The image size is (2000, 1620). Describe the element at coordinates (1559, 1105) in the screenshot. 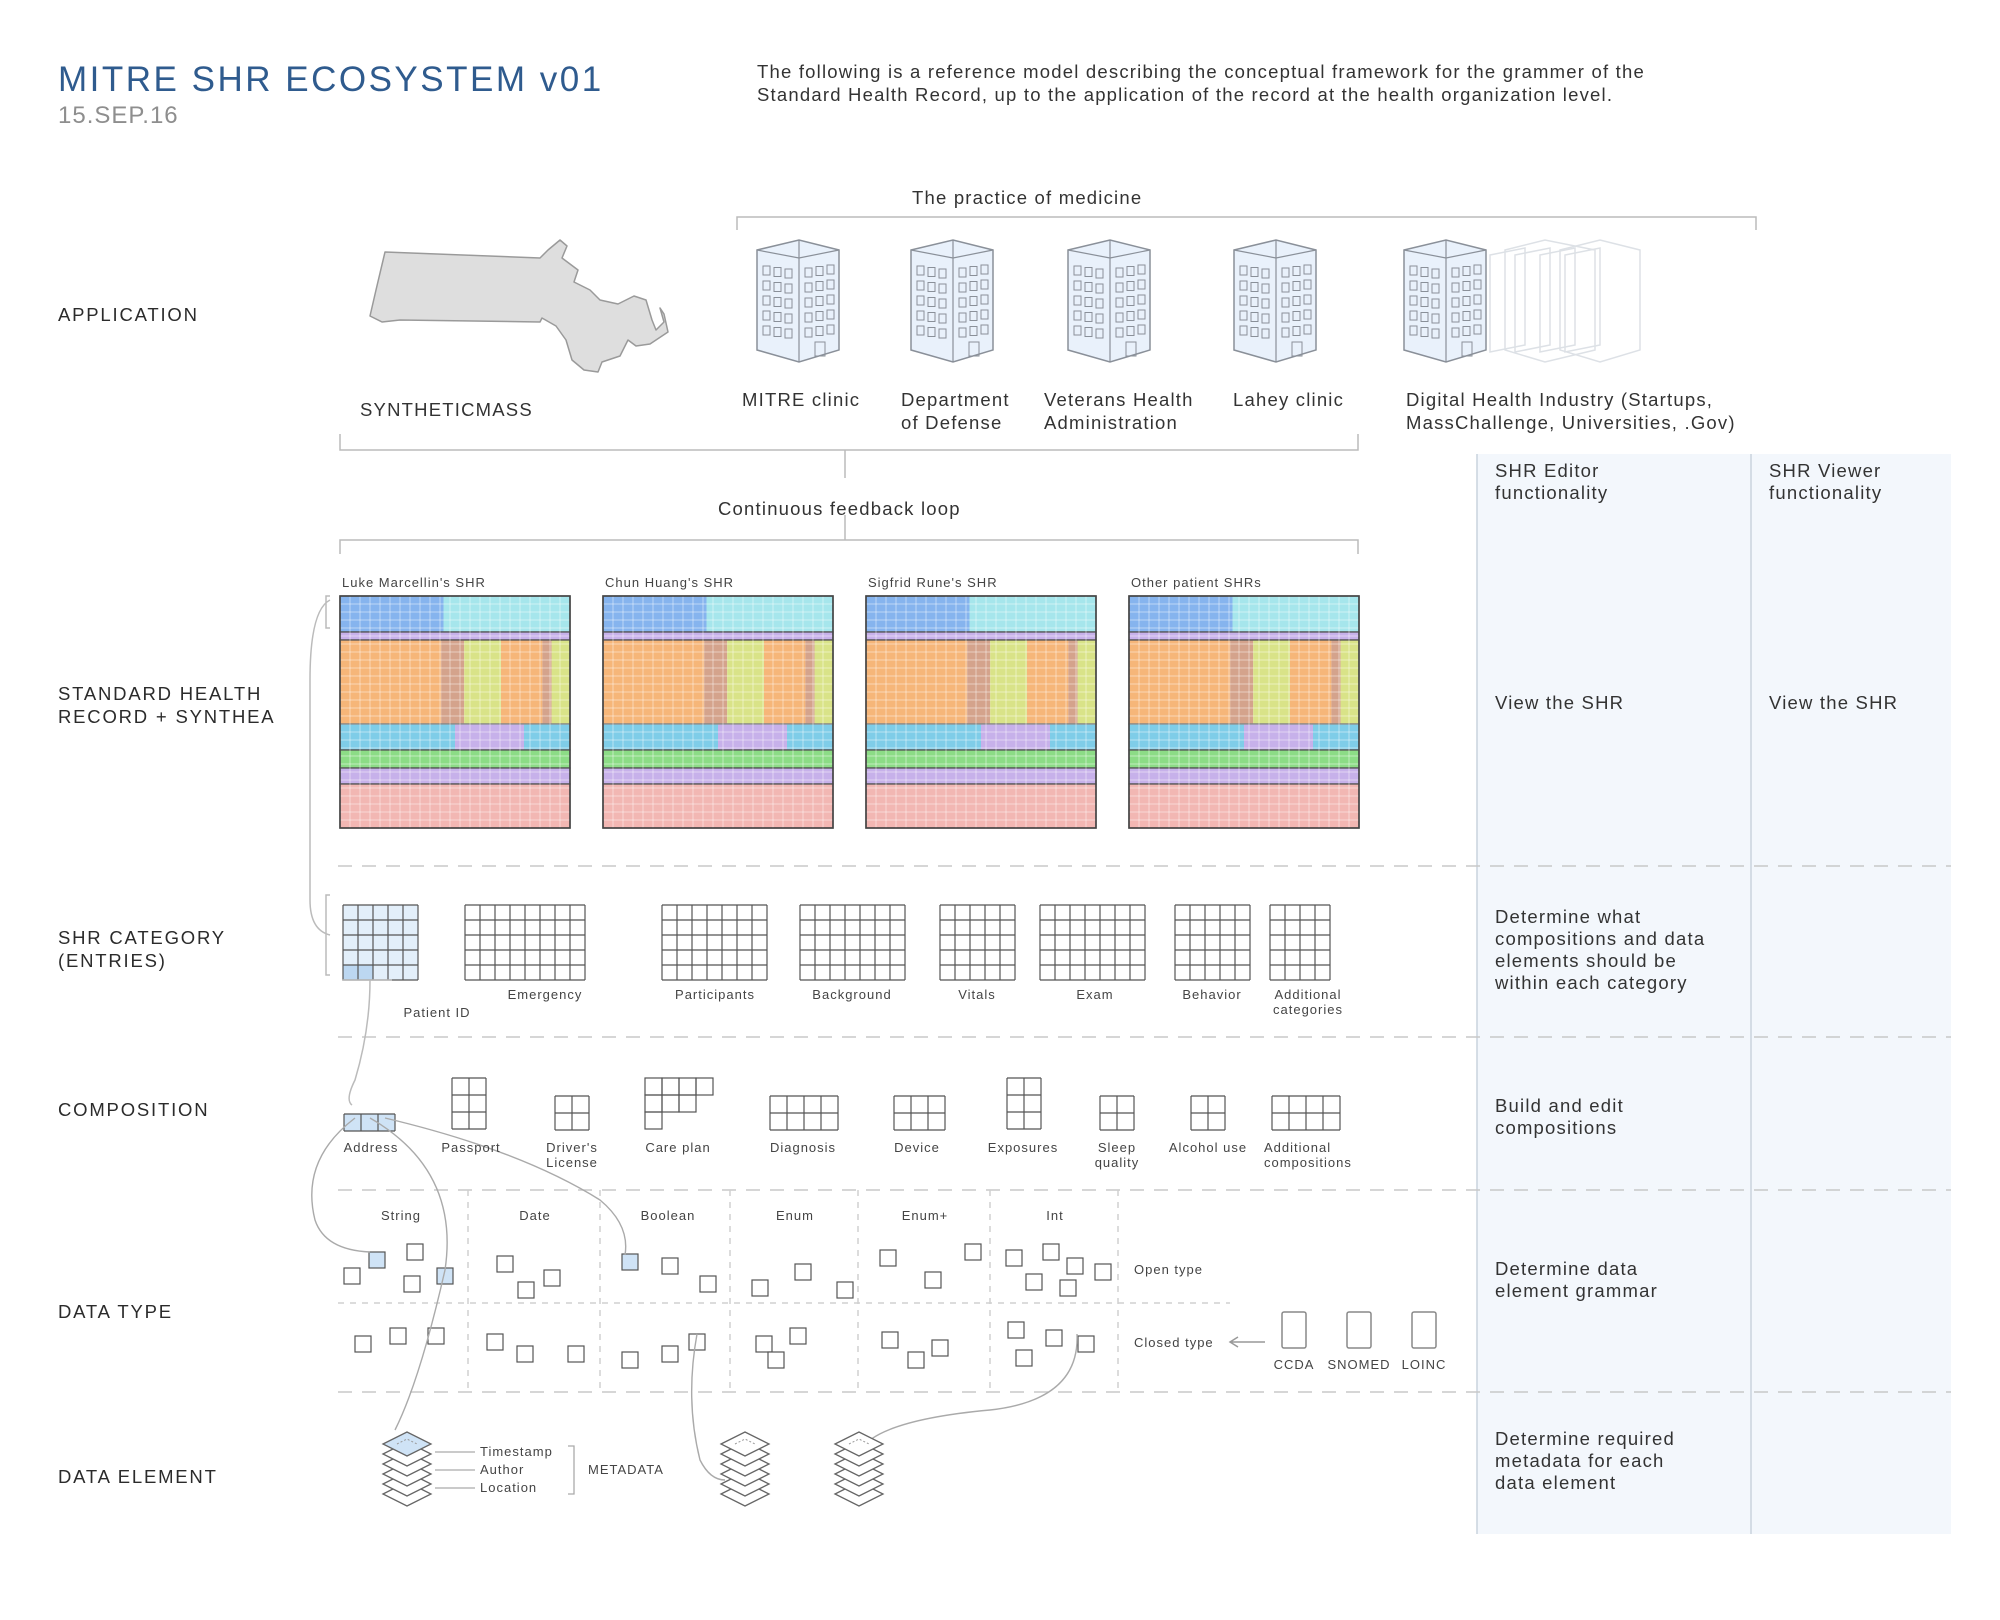

I see `composition-desc-1: Build and edit` at that location.